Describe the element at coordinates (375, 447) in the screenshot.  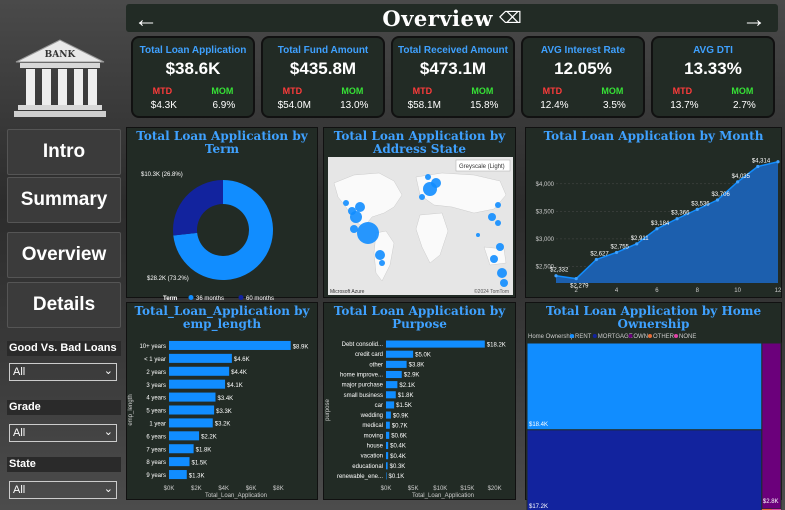
I see `category-label: house` at that location.